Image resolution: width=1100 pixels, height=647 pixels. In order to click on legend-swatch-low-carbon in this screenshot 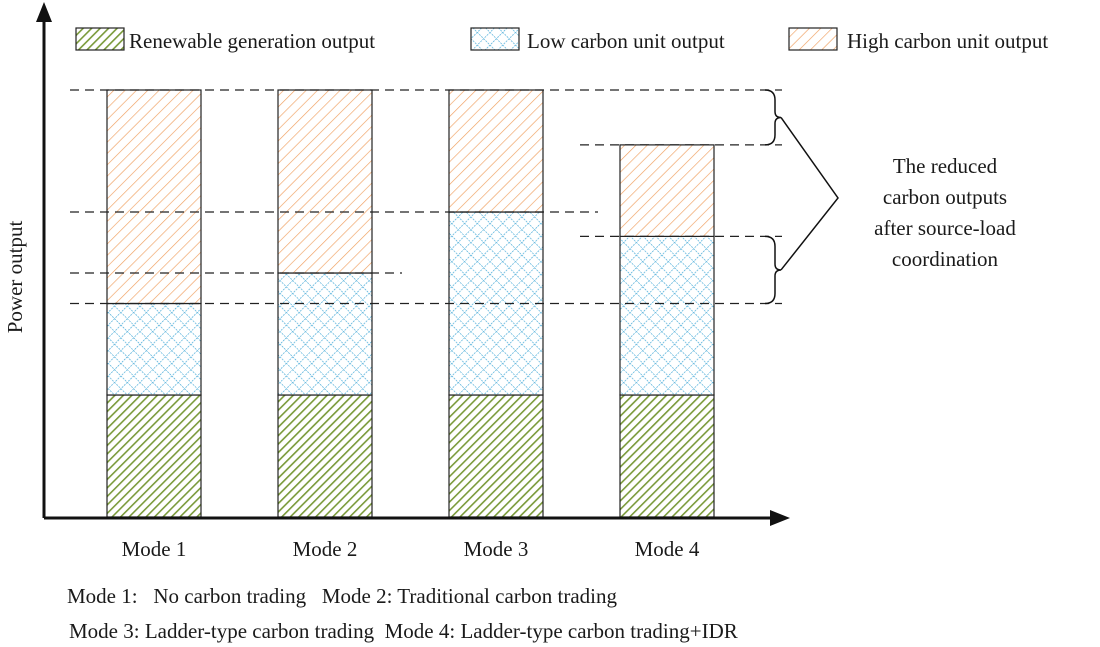, I will do `click(495, 39)`.